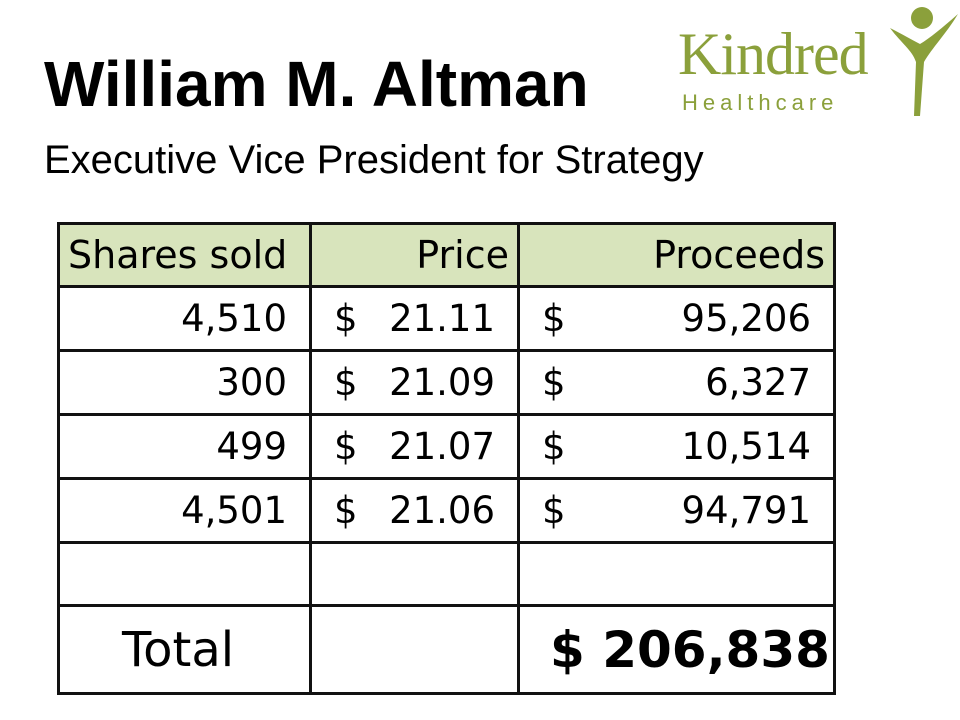 The image size is (960, 720). Describe the element at coordinates (746, 510) in the screenshot. I see `proceeds-value: 94,791` at that location.